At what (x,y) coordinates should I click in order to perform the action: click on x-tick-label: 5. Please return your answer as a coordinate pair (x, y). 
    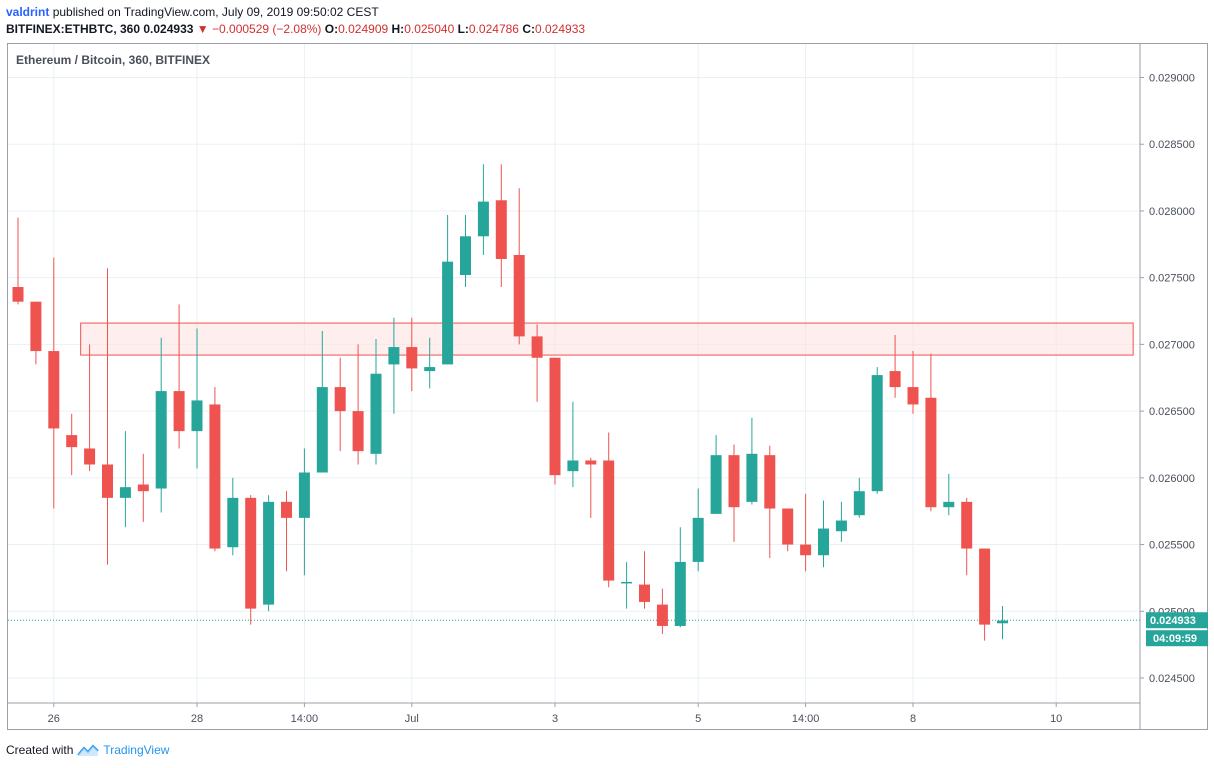
    Looking at the image, I should click on (698, 719).